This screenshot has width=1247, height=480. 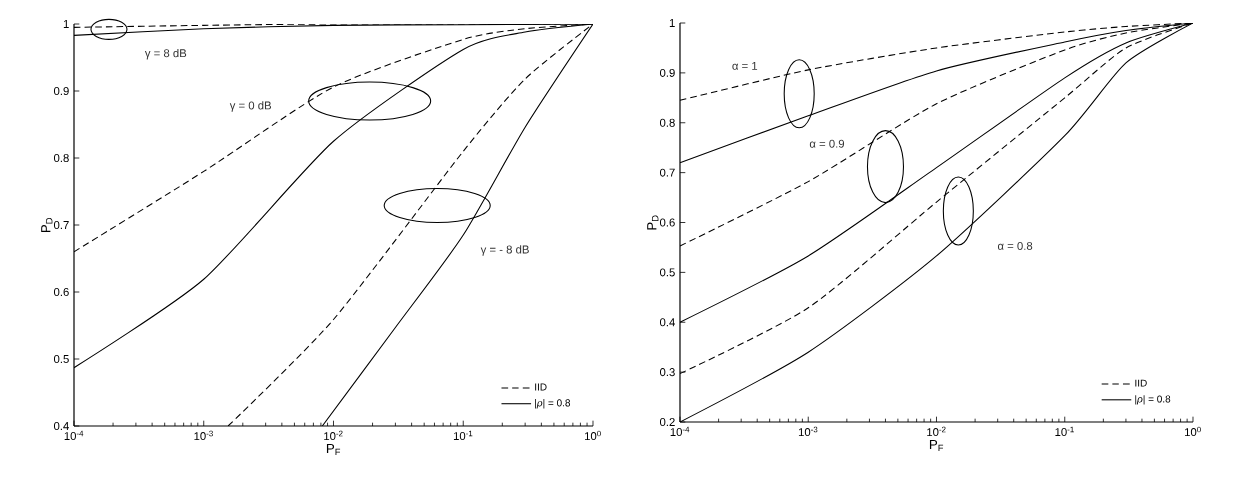 What do you see at coordinates (667, 372) in the screenshot?
I see `y-tick-label: 0.3` at bounding box center [667, 372].